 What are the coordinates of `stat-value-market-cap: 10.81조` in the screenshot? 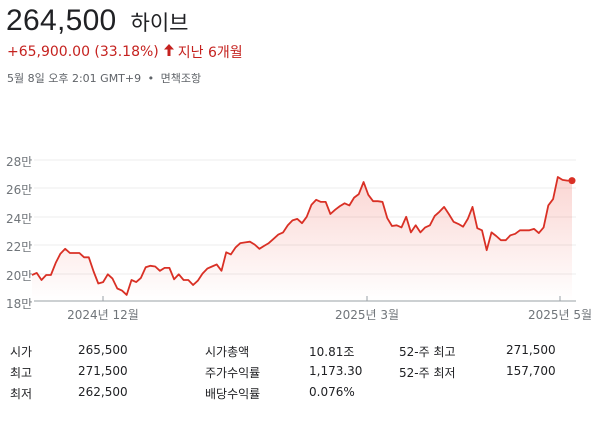 It's located at (332, 352).